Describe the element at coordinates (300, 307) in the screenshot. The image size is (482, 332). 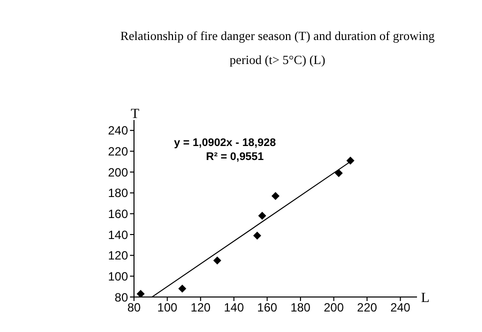
I see `x-tick-label: 180` at that location.